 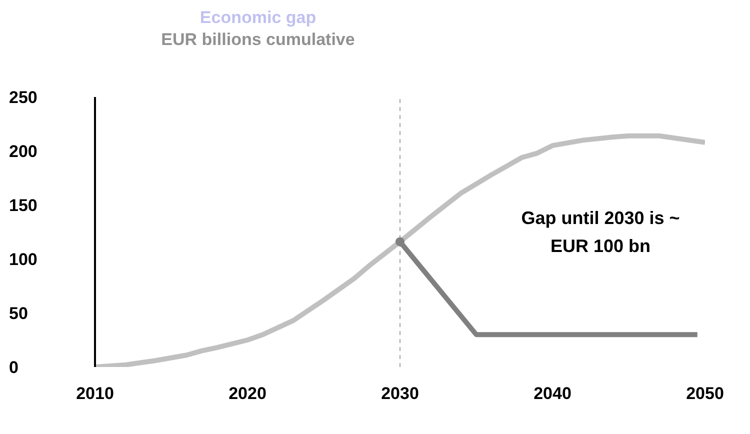 What do you see at coordinates (600, 232) in the screenshot?
I see `annotation: Gap until 2030 is ~ EUR 100 bn` at bounding box center [600, 232].